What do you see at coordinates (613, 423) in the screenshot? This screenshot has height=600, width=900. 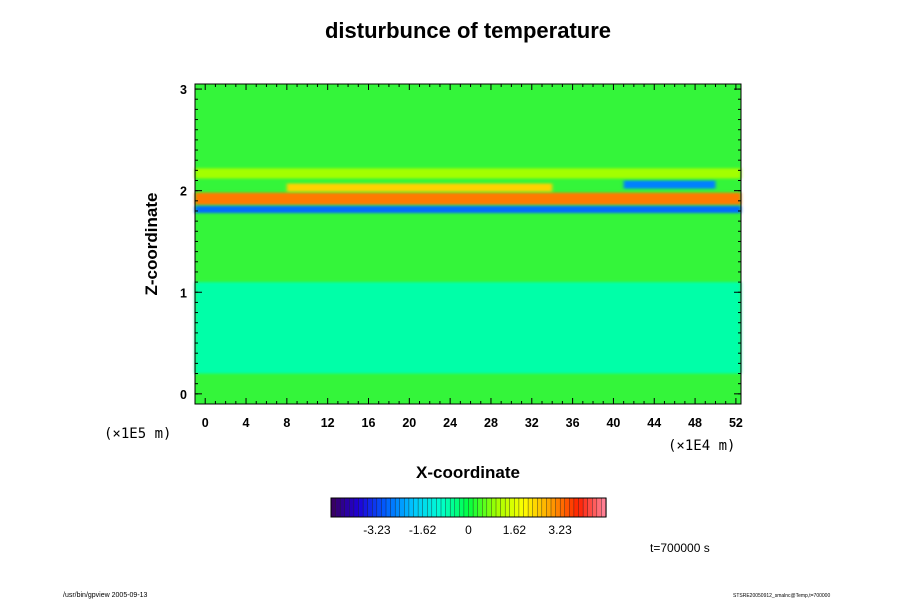 I see `x-tick-label: 40` at bounding box center [613, 423].